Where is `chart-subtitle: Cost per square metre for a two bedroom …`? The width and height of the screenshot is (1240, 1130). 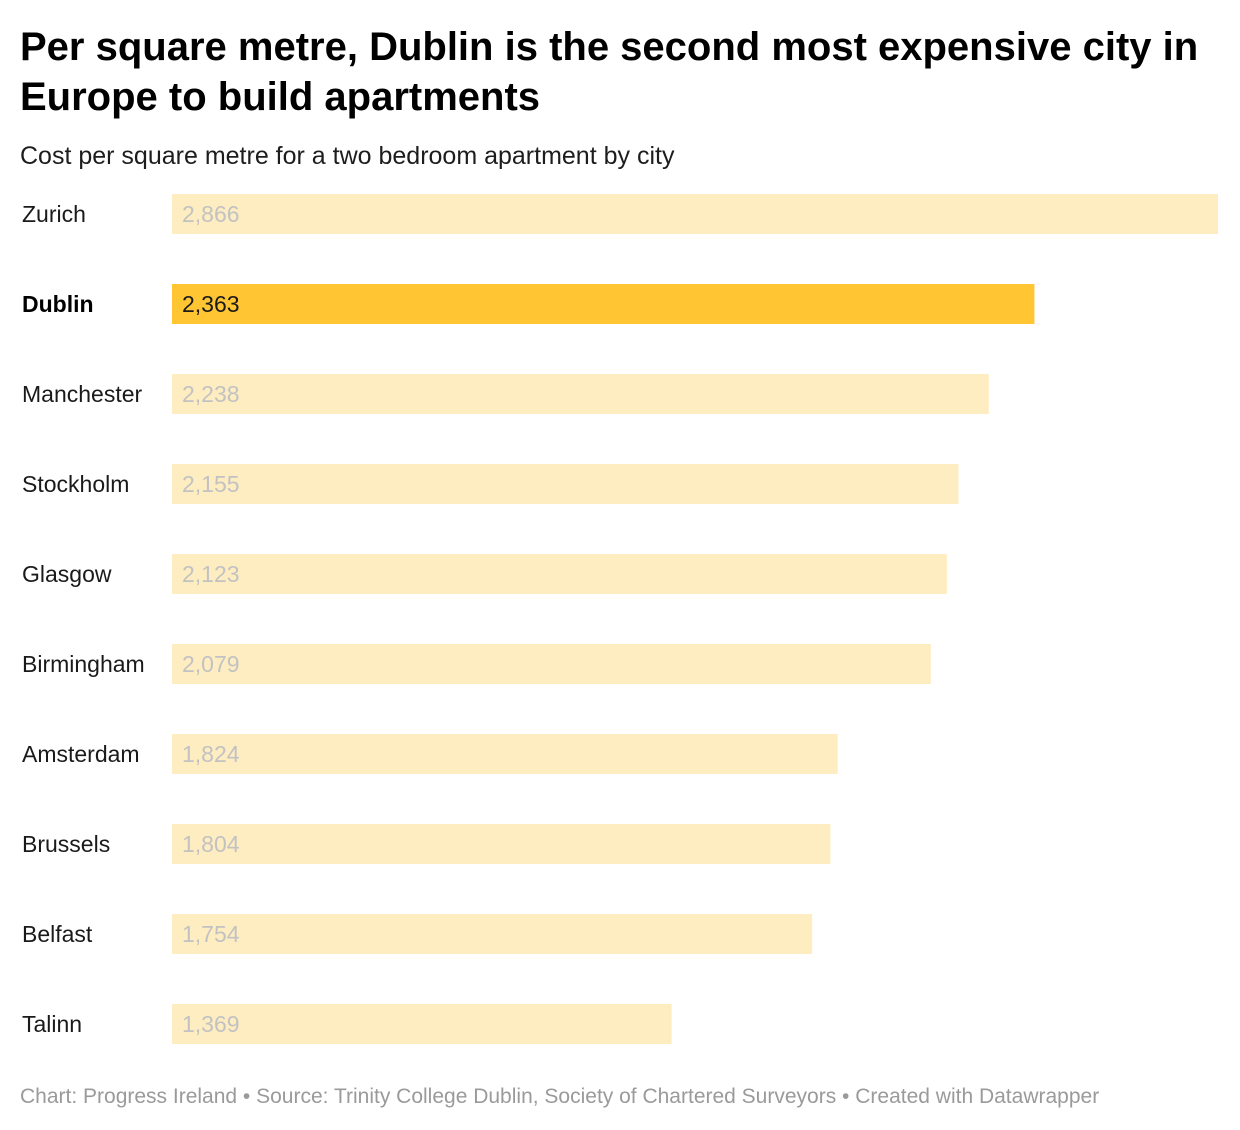
chart-subtitle: Cost per square metre for a two bedroom … is located at coordinates (347, 156).